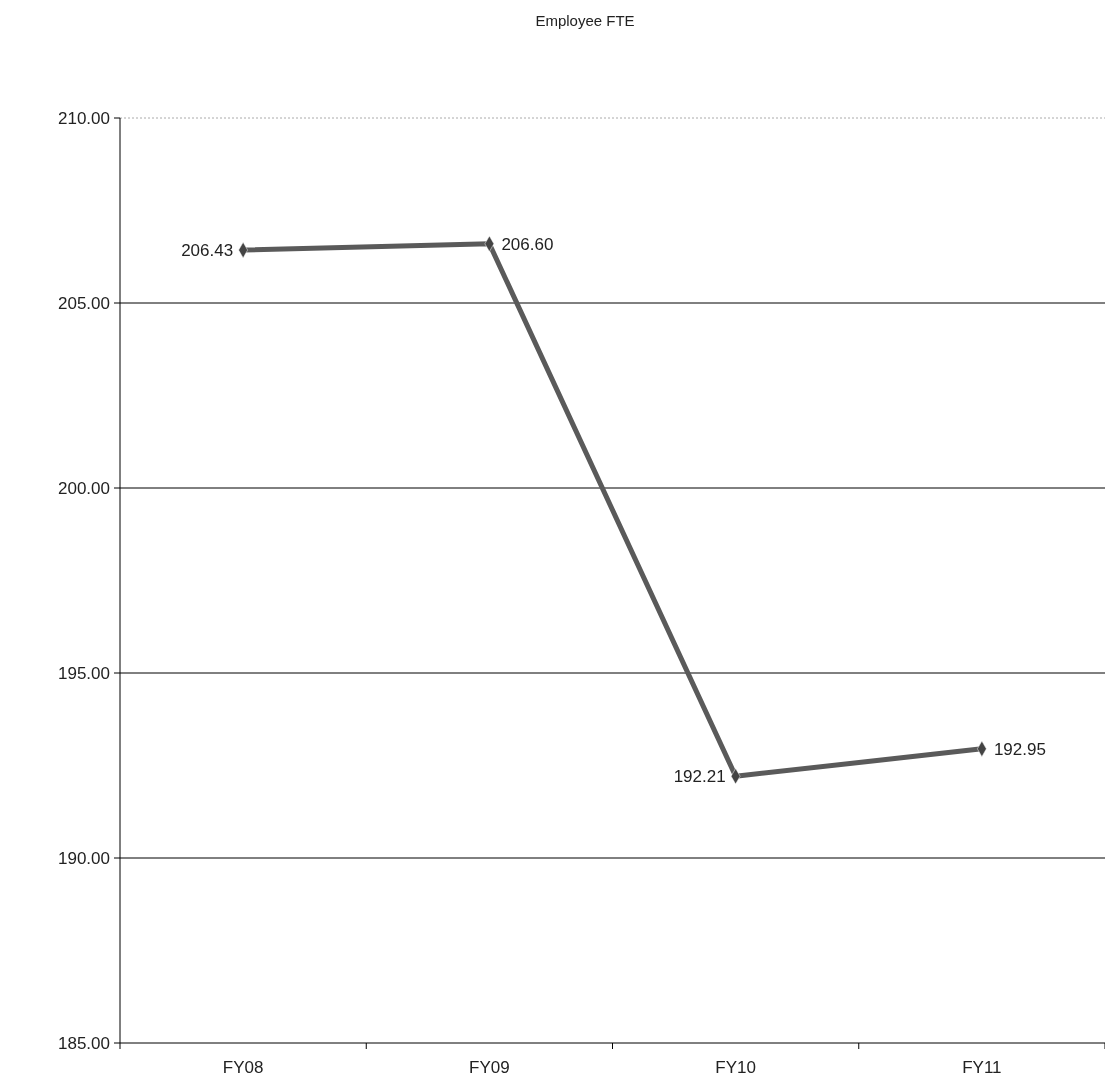 Image resolution: width=1105 pixels, height=1090 pixels. Describe the element at coordinates (84, 118) in the screenshot. I see `y-tick-label: 210.00` at that location.